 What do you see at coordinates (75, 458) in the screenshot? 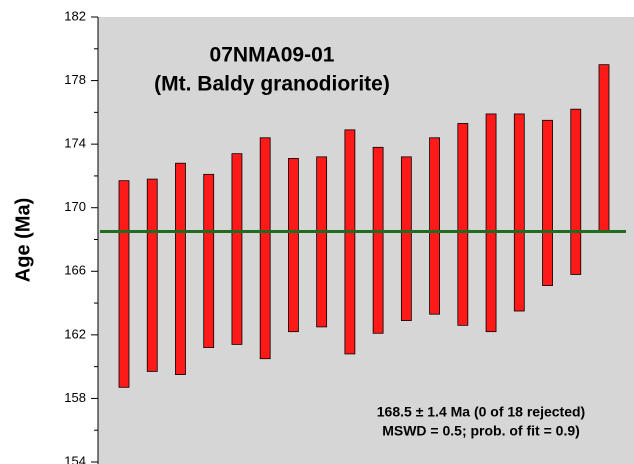
I see `y-tick-label: 154` at bounding box center [75, 458].